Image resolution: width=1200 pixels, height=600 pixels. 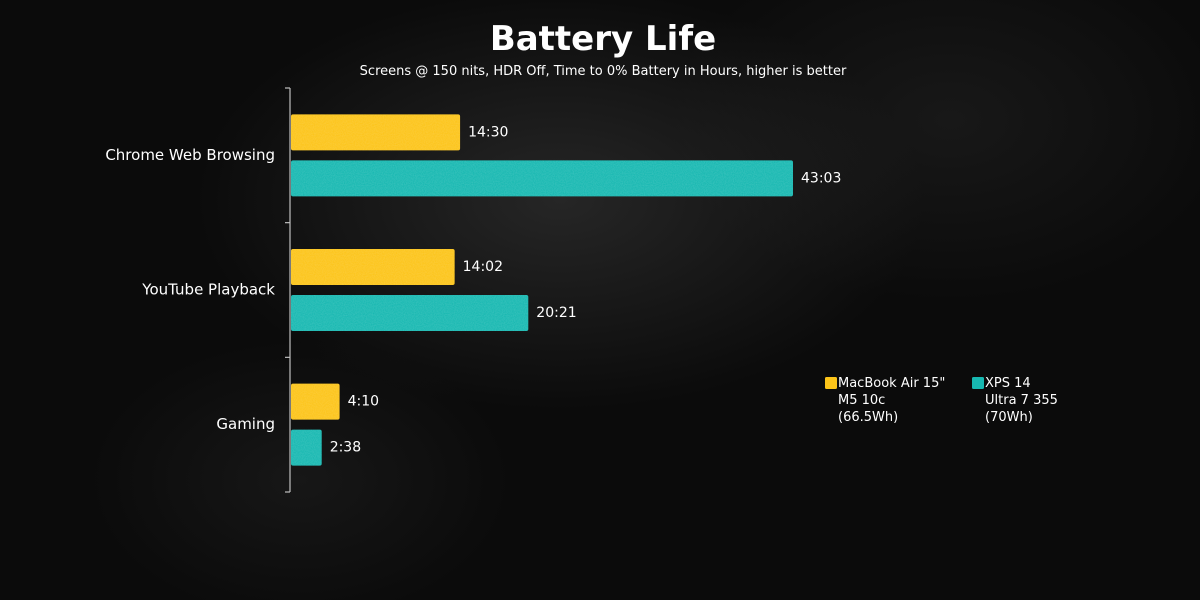 I want to click on legend-label: XPS 14, so click(x=1008, y=383).